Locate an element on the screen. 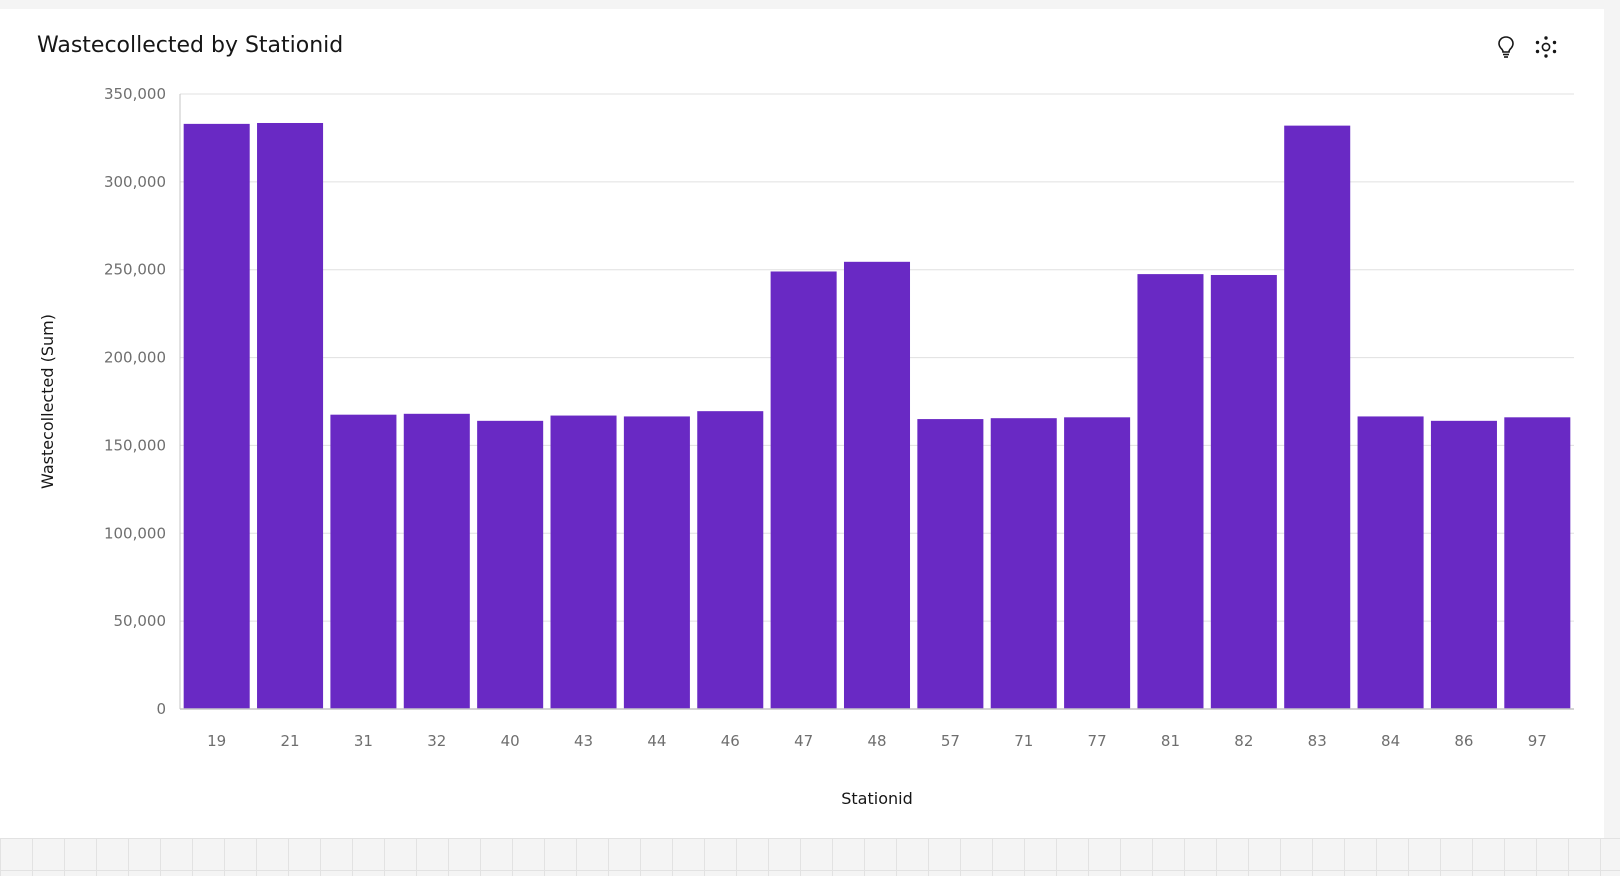 The height and width of the screenshot is (876, 1620). x-tick-label: 46 is located at coordinates (730, 741).